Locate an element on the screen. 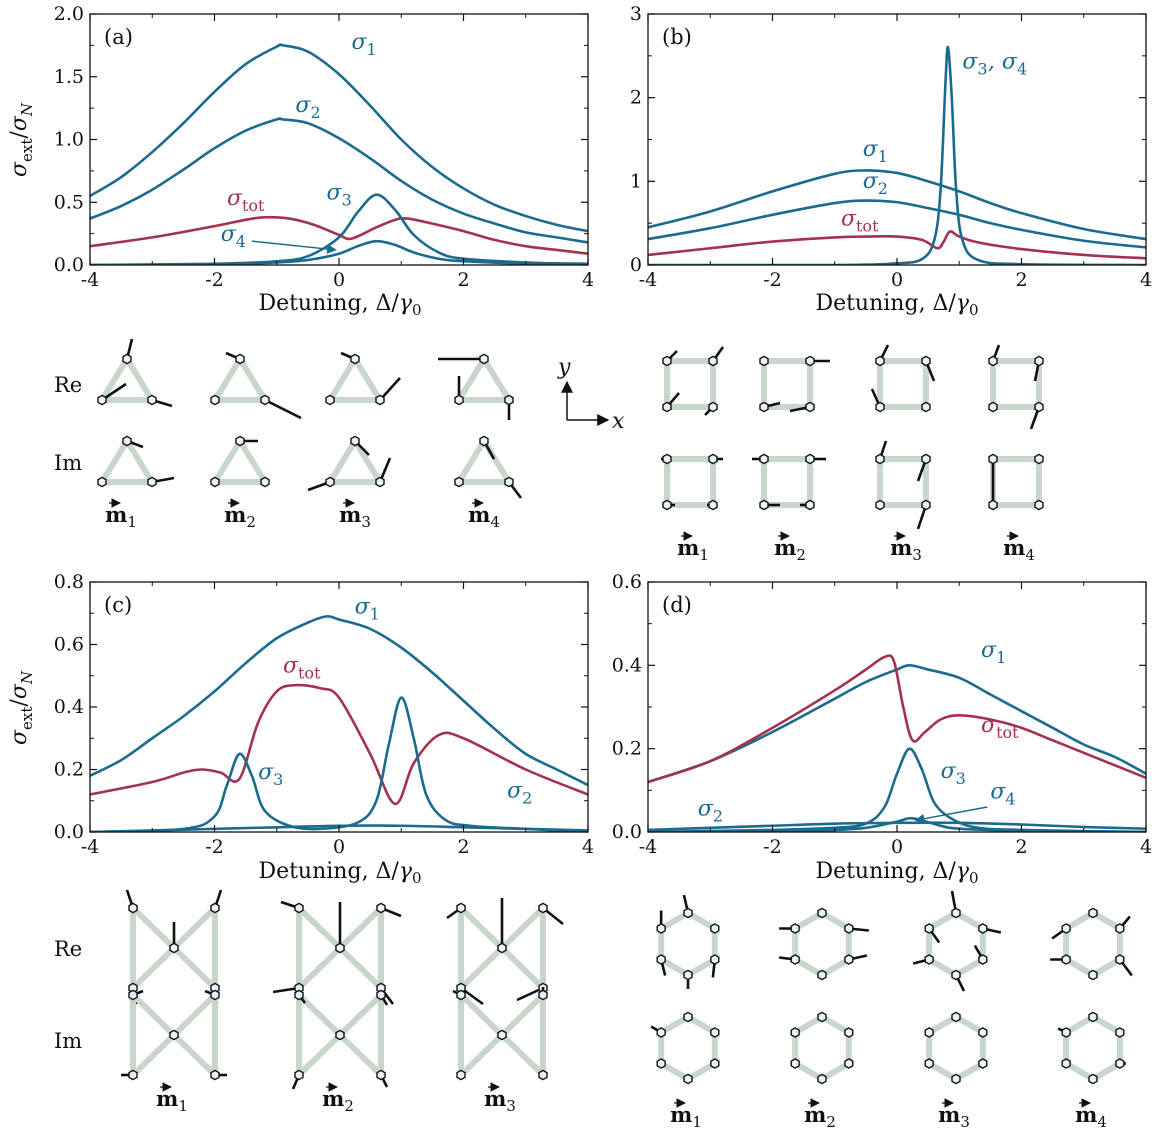 The image size is (1164, 1133). panel-label-a: (a) is located at coordinates (118, 37).